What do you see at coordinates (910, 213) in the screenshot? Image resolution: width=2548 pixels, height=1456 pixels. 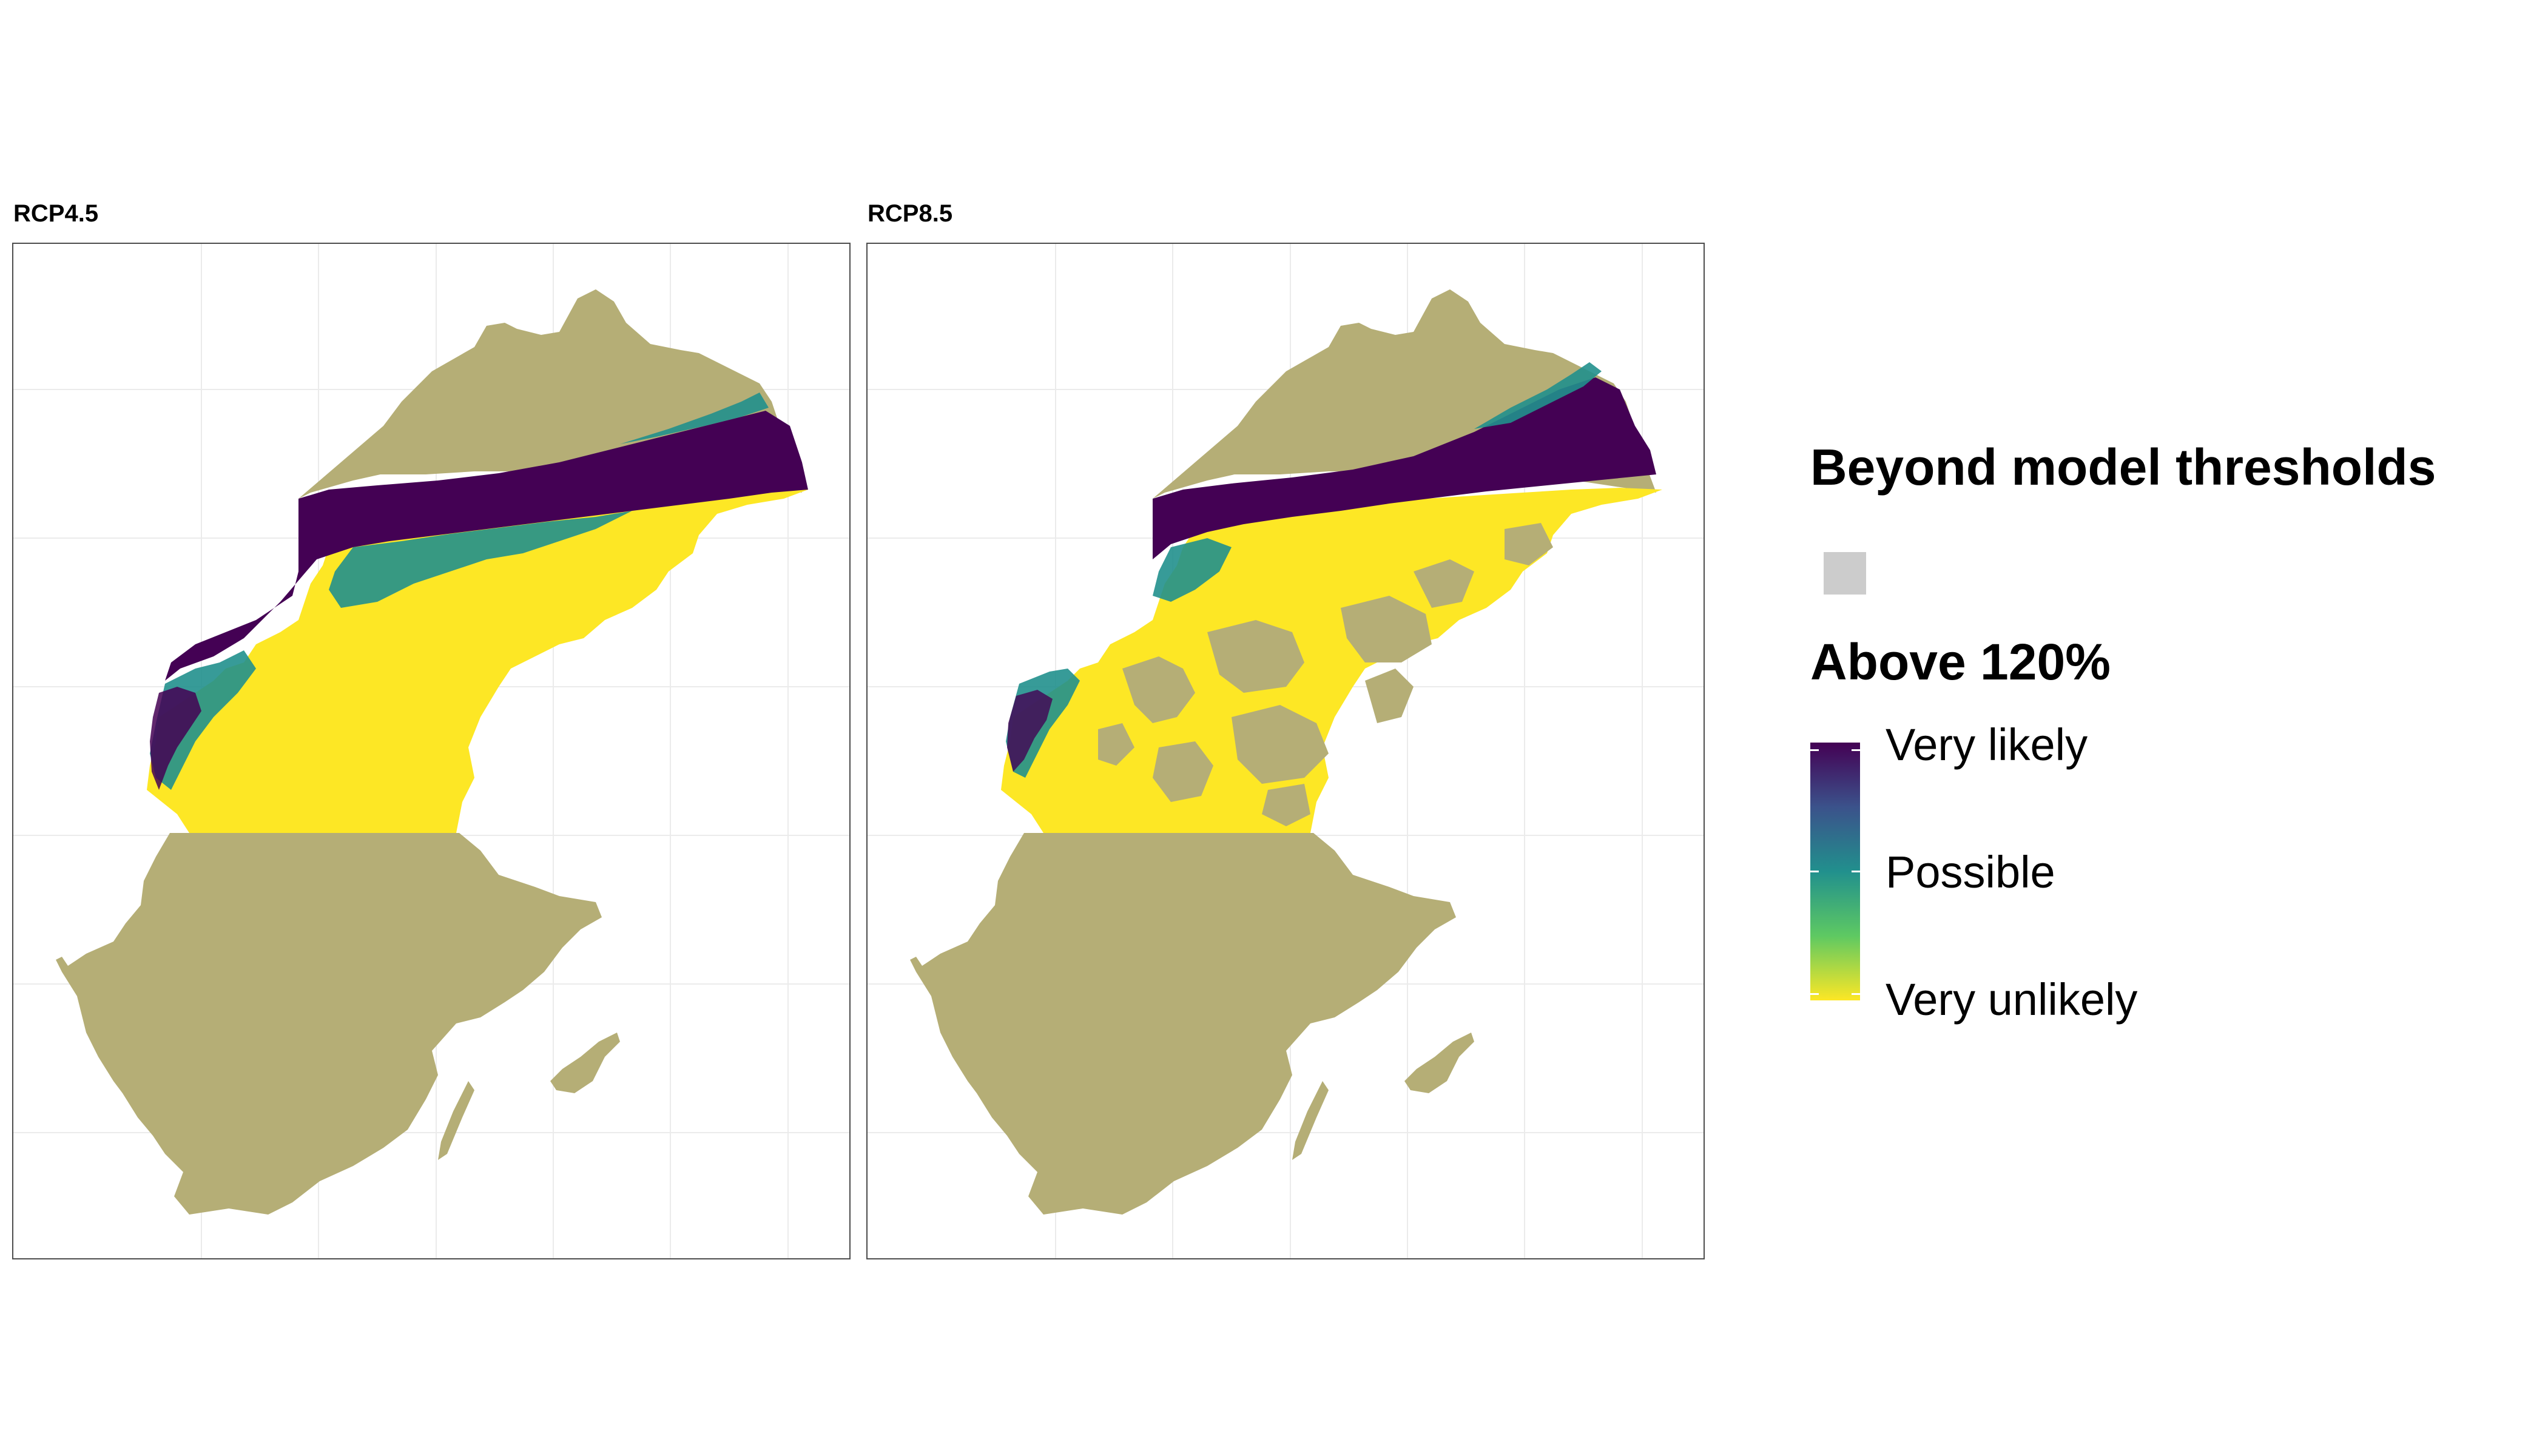 I see `panel-title-rcp85: RCP8.5` at bounding box center [910, 213].